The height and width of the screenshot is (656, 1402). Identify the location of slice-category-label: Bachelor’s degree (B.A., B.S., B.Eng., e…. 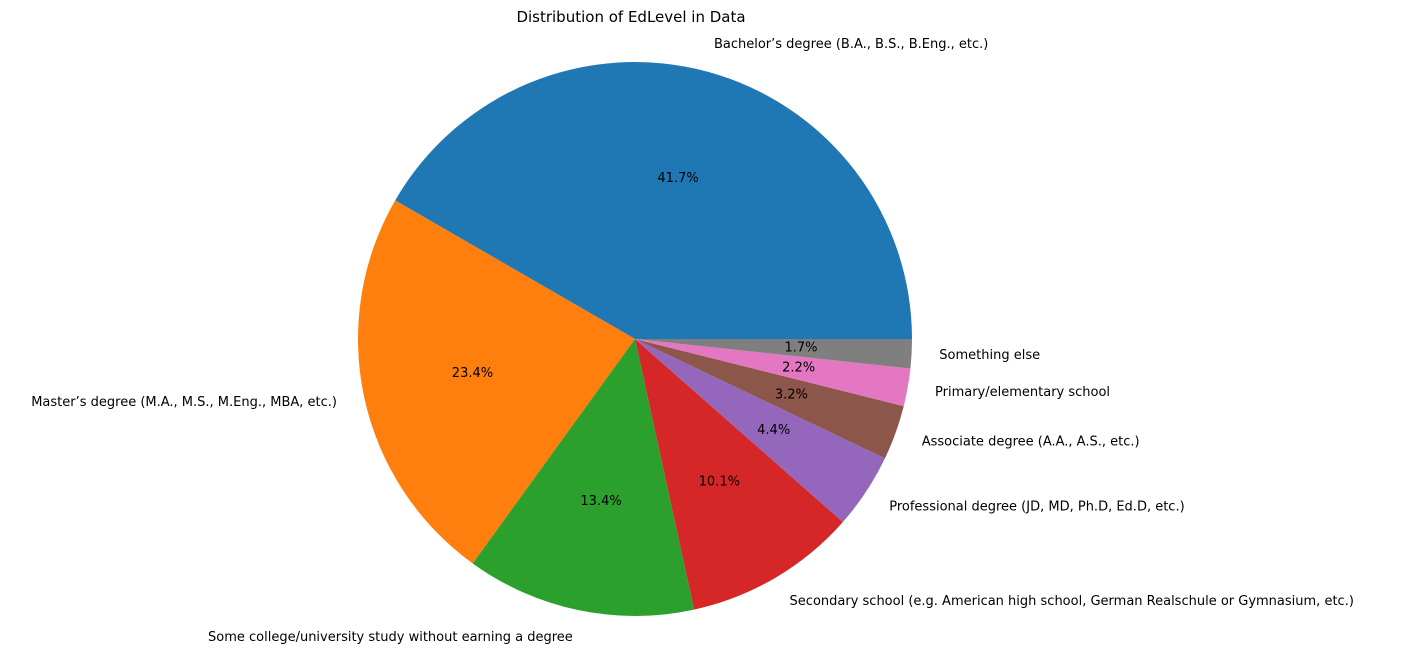
(851, 44).